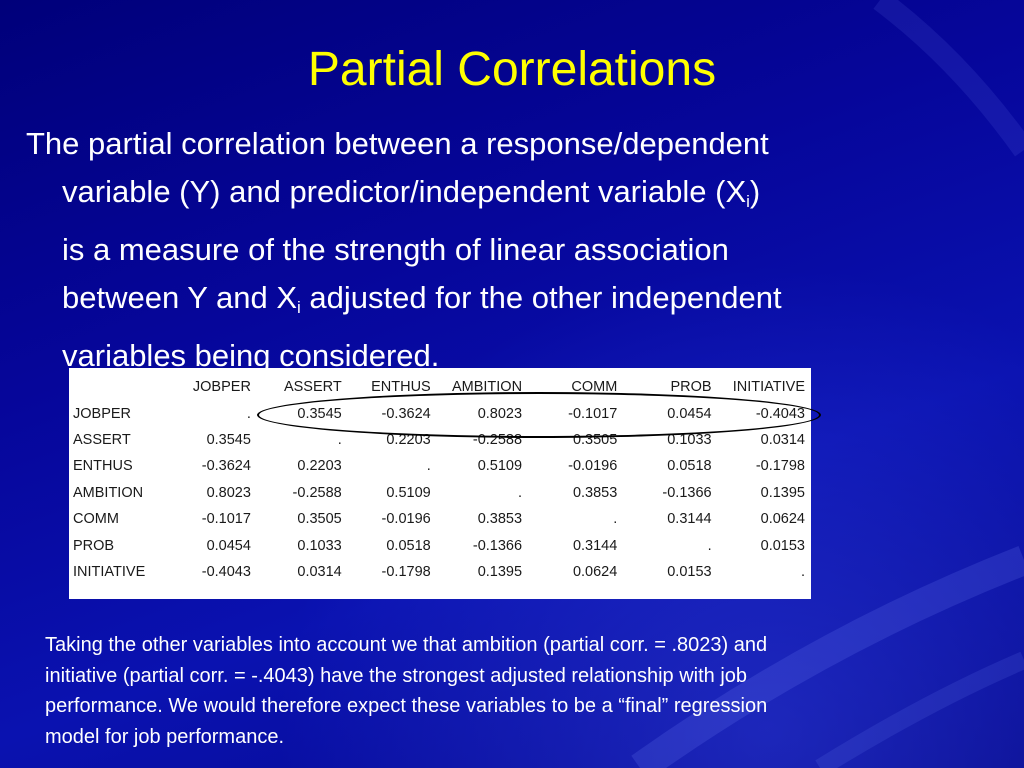  I want to click on column-header: ASSERT, so click(312, 387).